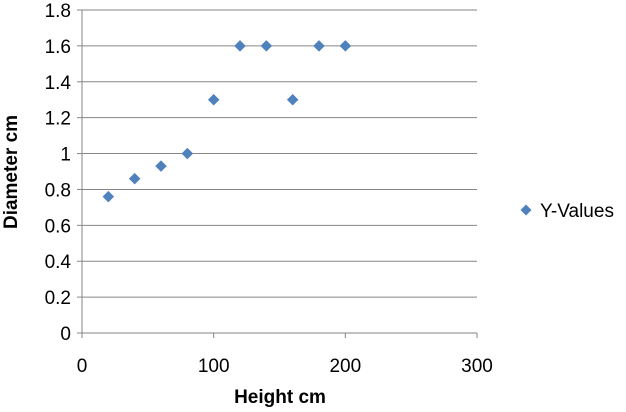 Image resolution: width=626 pixels, height=412 pixels. I want to click on y-tick-label: 1.4, so click(58, 83).